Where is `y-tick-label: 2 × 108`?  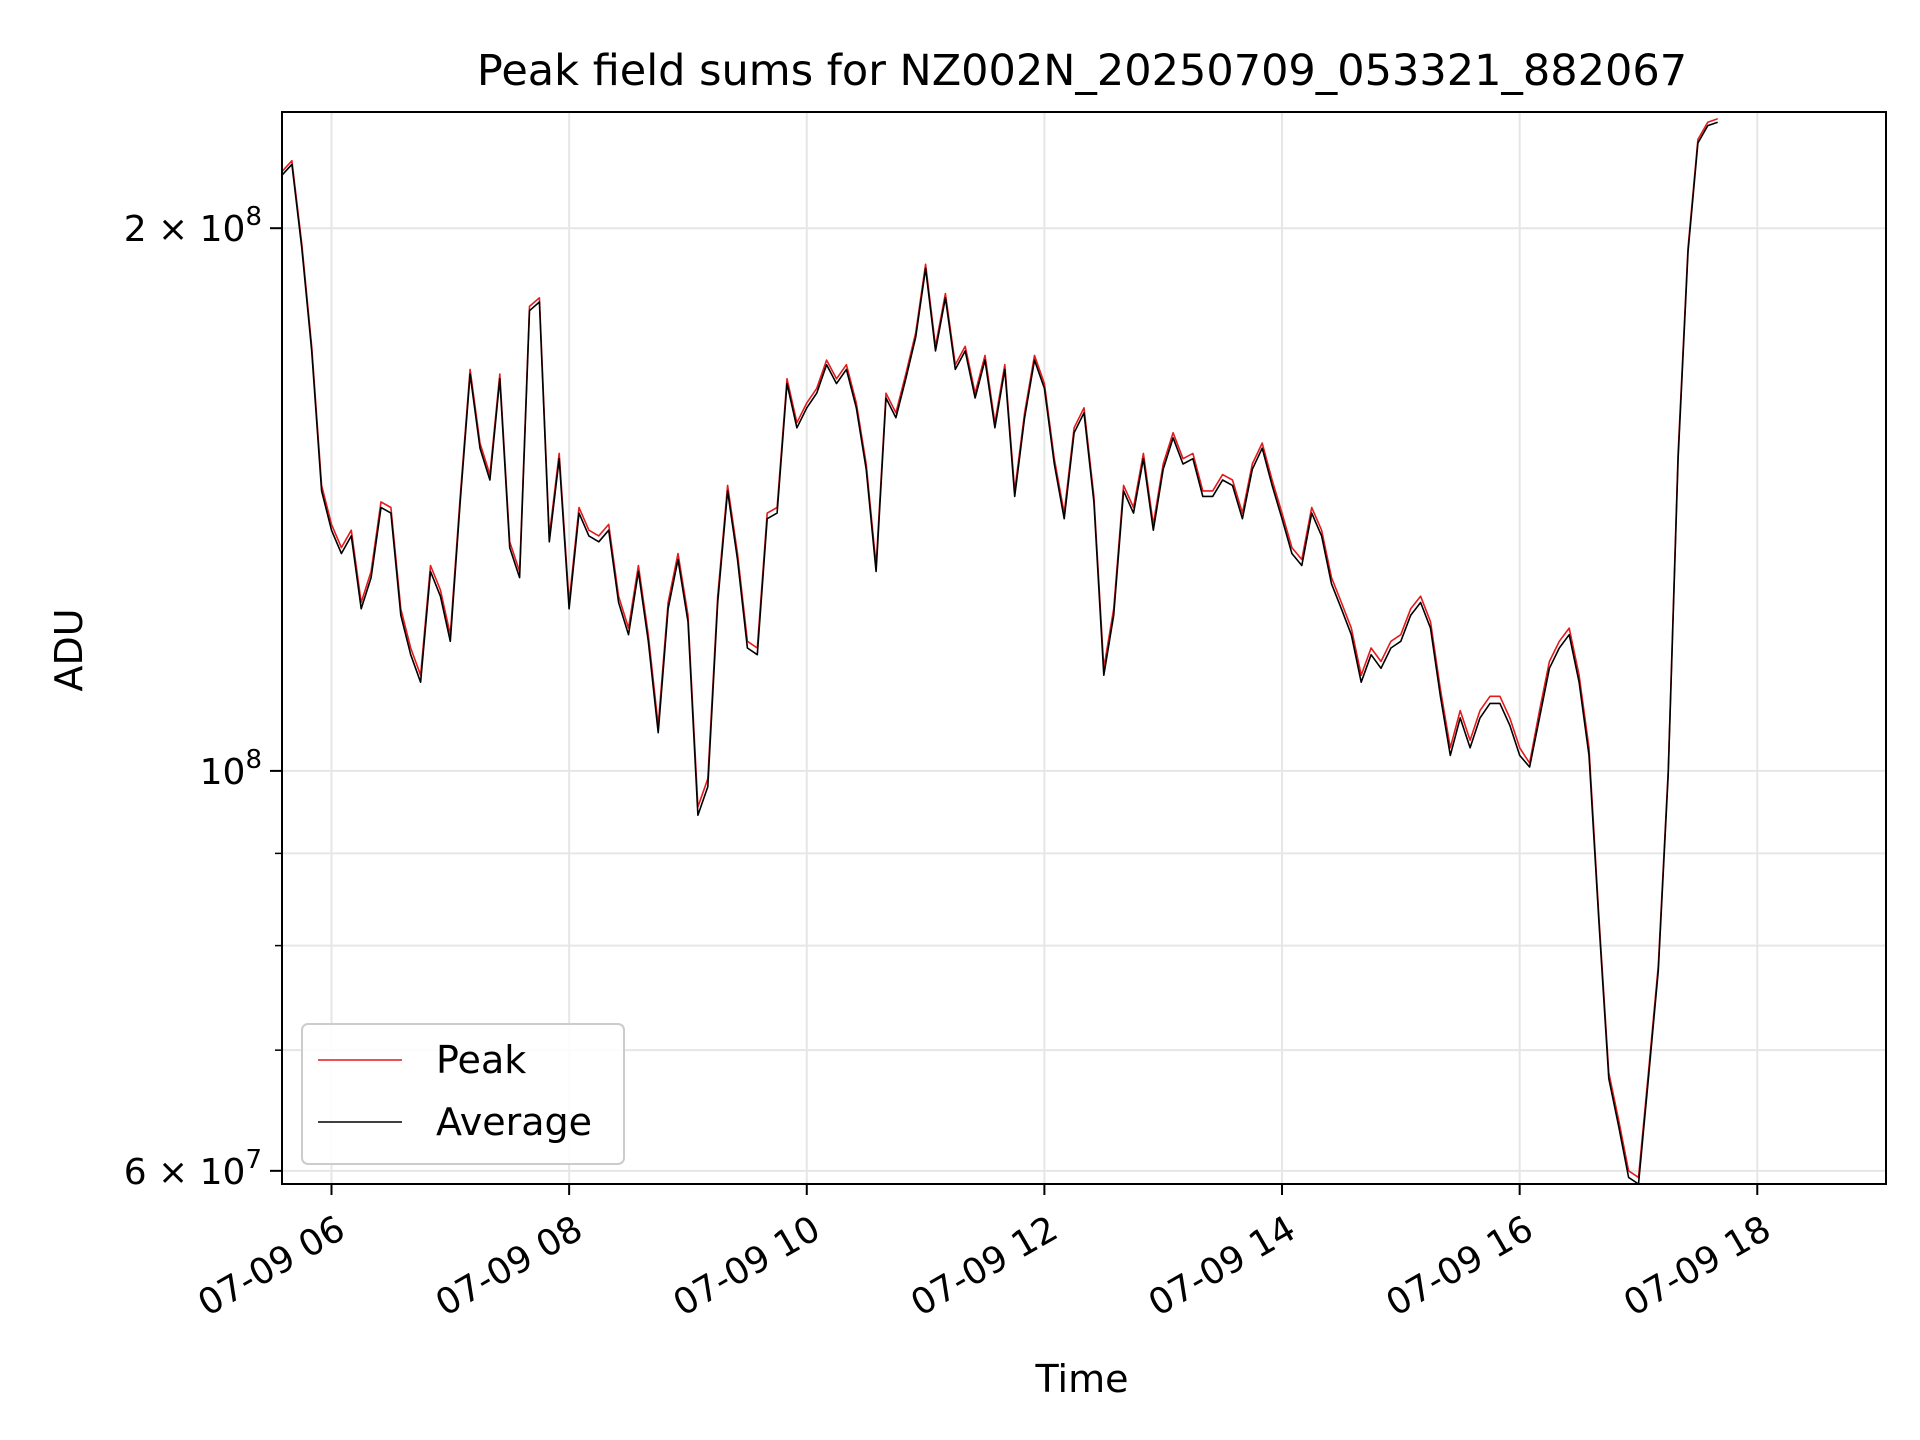
y-tick-label: 2 × 108 is located at coordinates (193, 226).